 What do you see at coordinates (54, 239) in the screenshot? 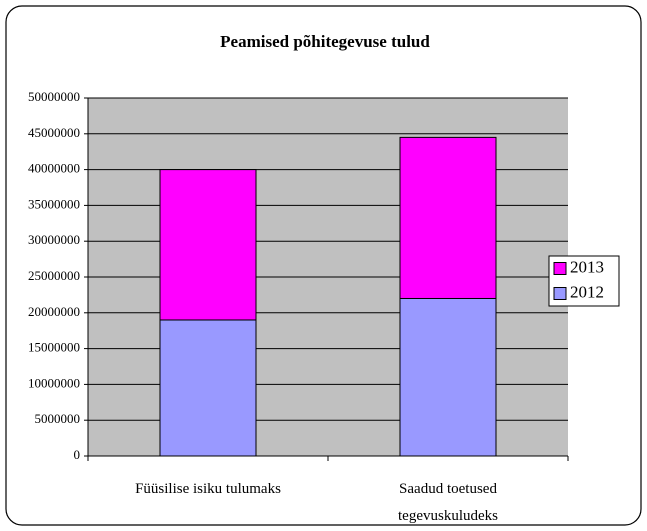
I see `y-tick-label: 30000000` at bounding box center [54, 239].